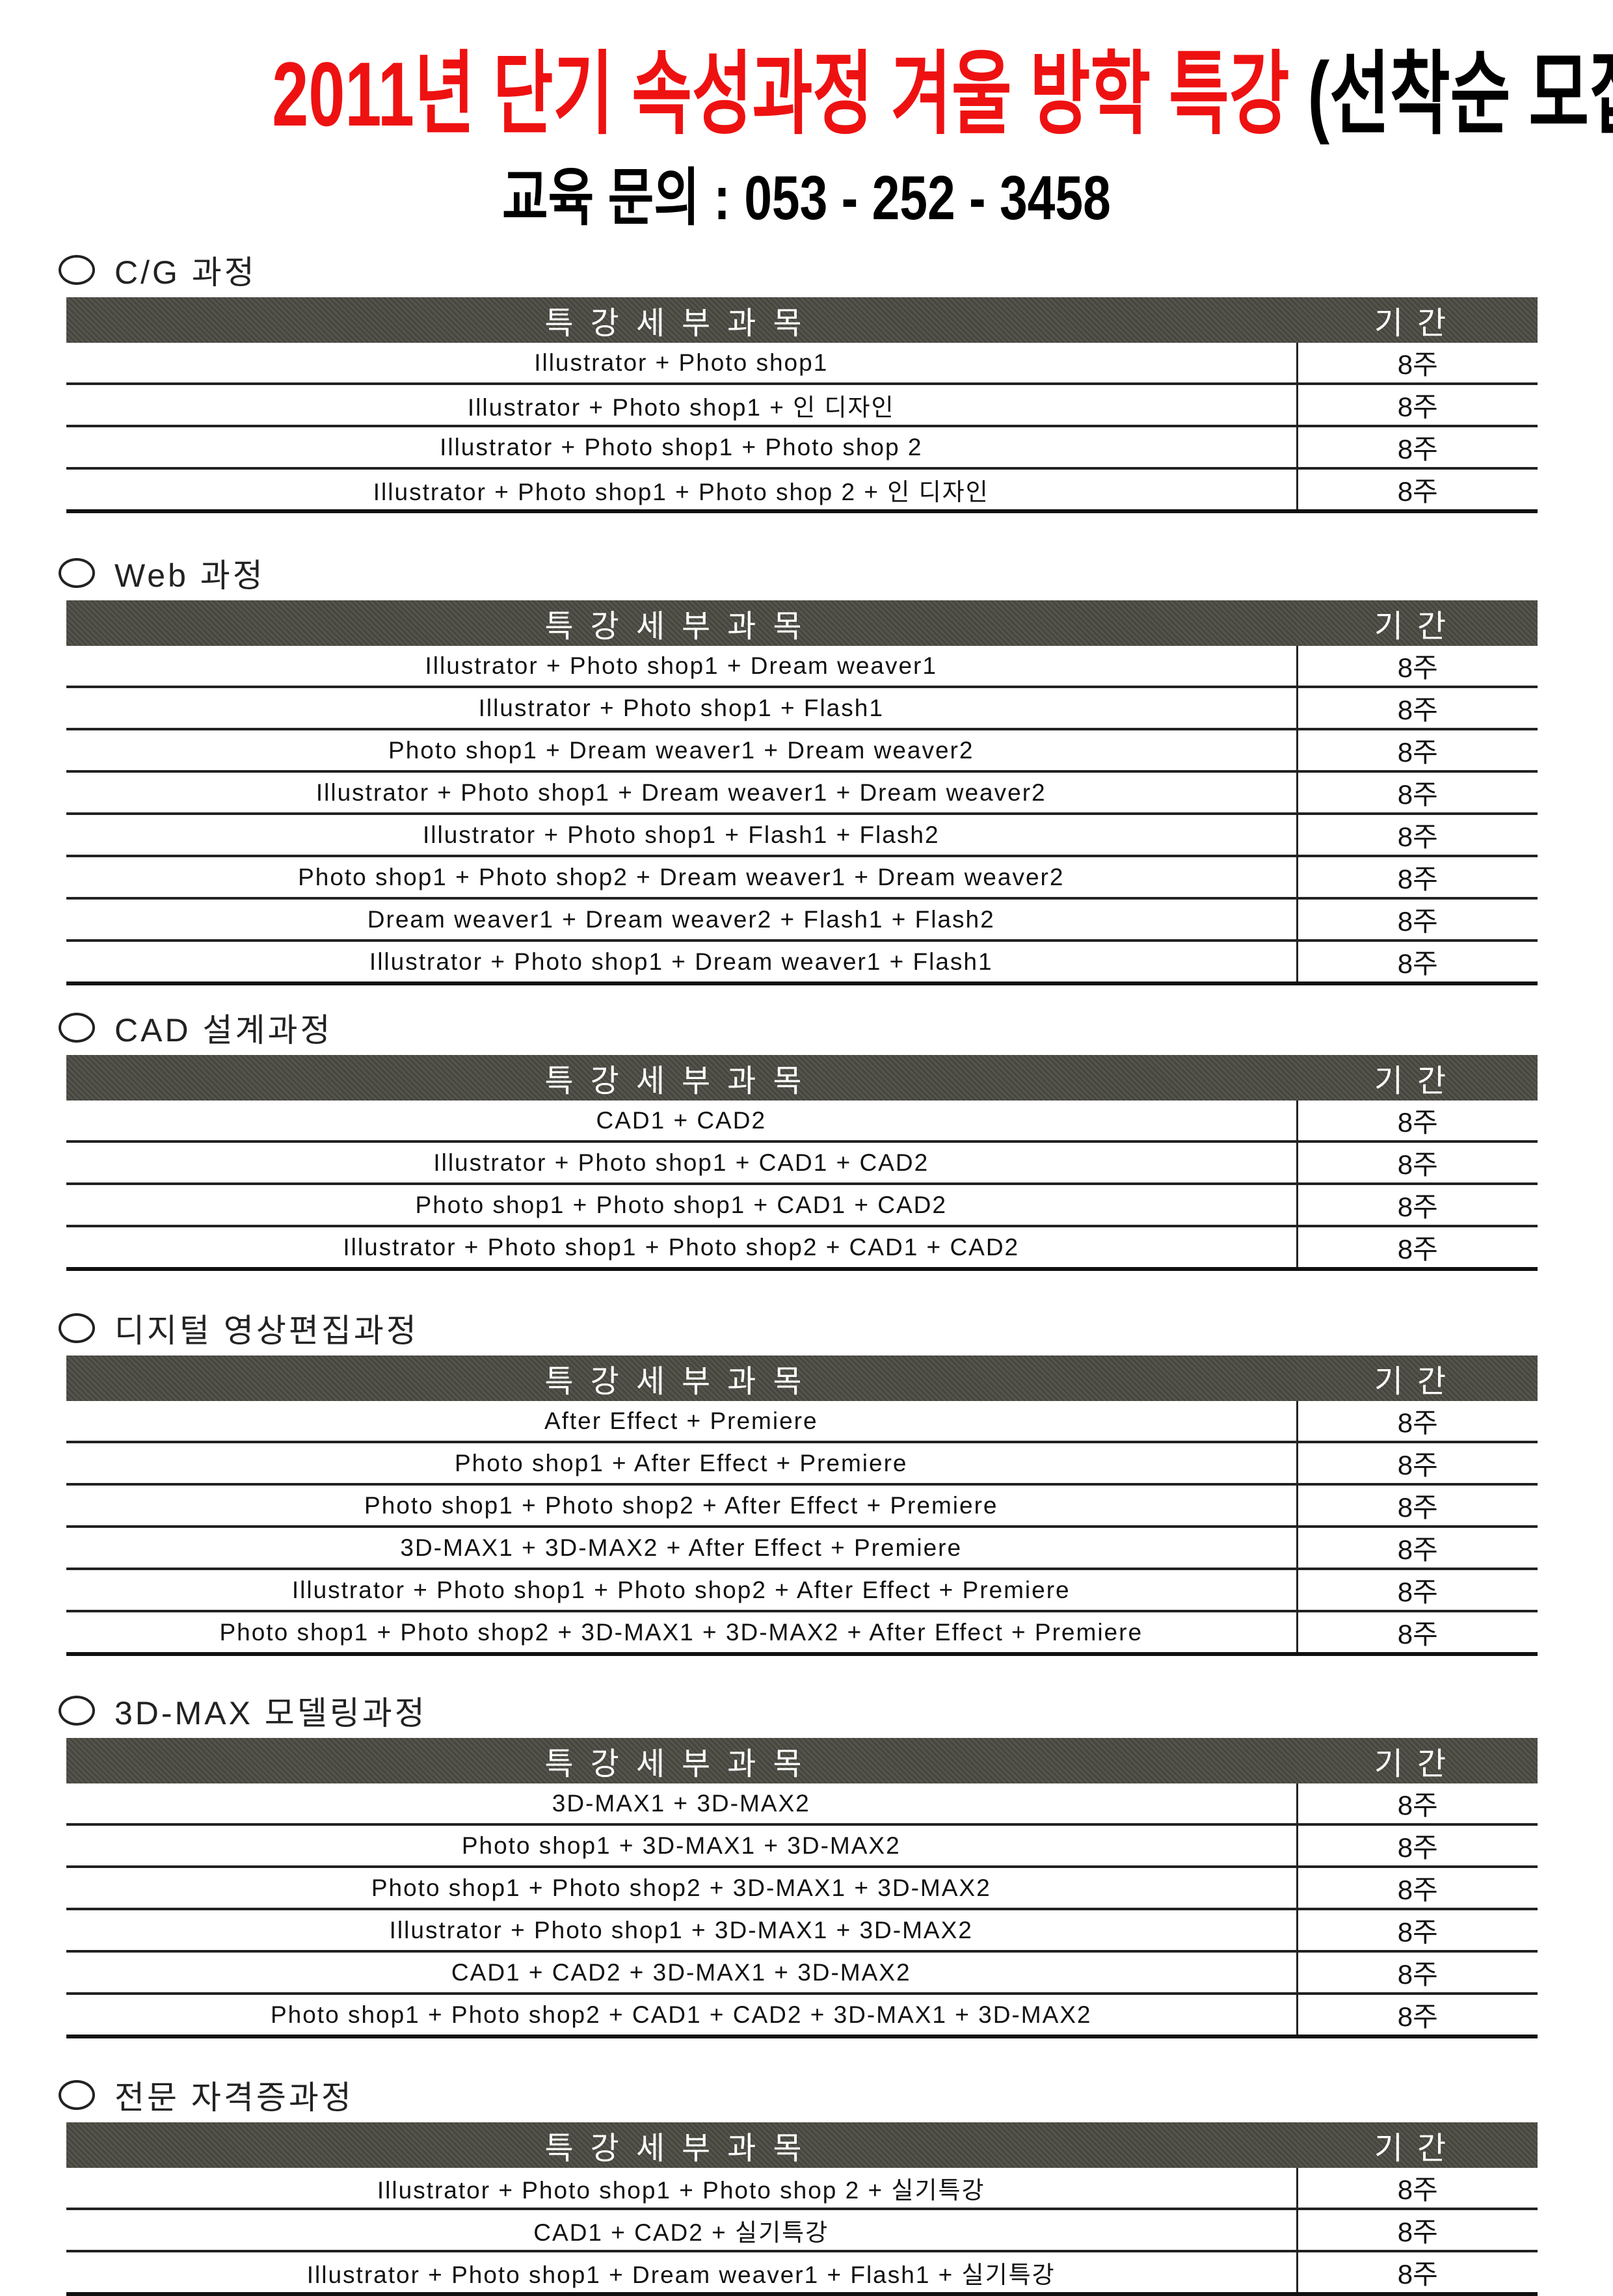  Describe the element at coordinates (682, 364) in the screenshot. I see `course-cell: Illustrator + Photo shop1` at that location.